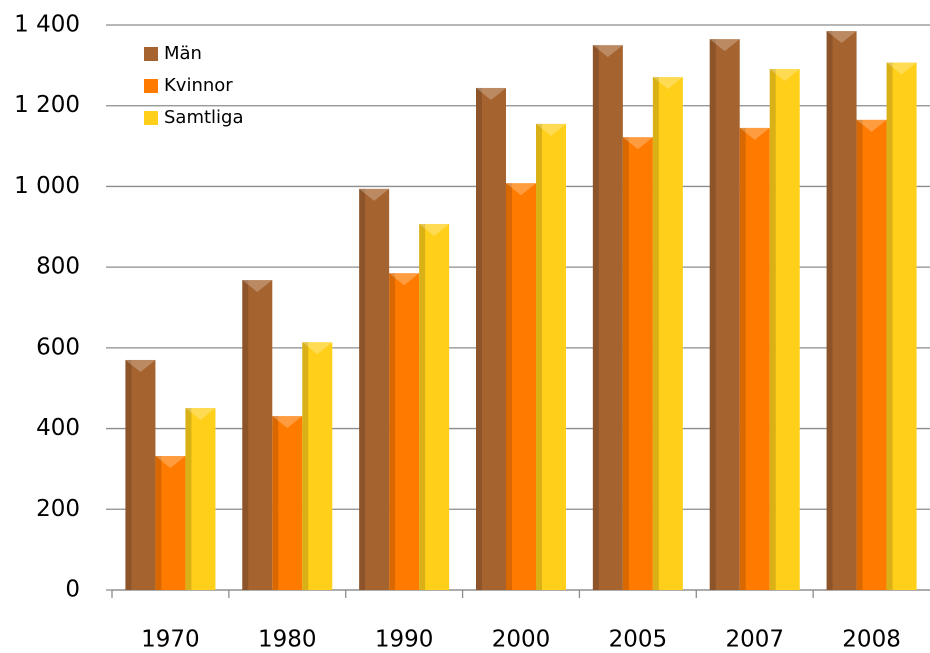  I want to click on y-tick-label: 800, so click(58, 267).